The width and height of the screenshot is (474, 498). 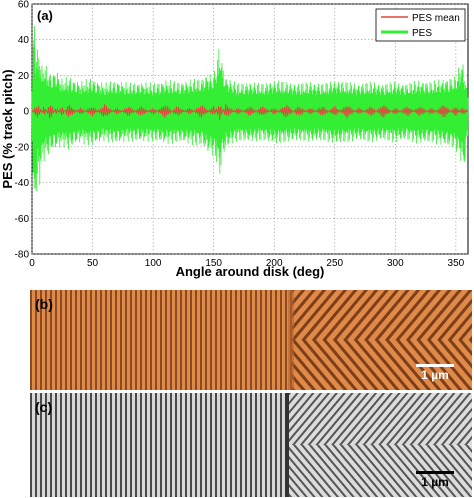 I want to click on x-tick-label: 300, so click(x=395, y=263).